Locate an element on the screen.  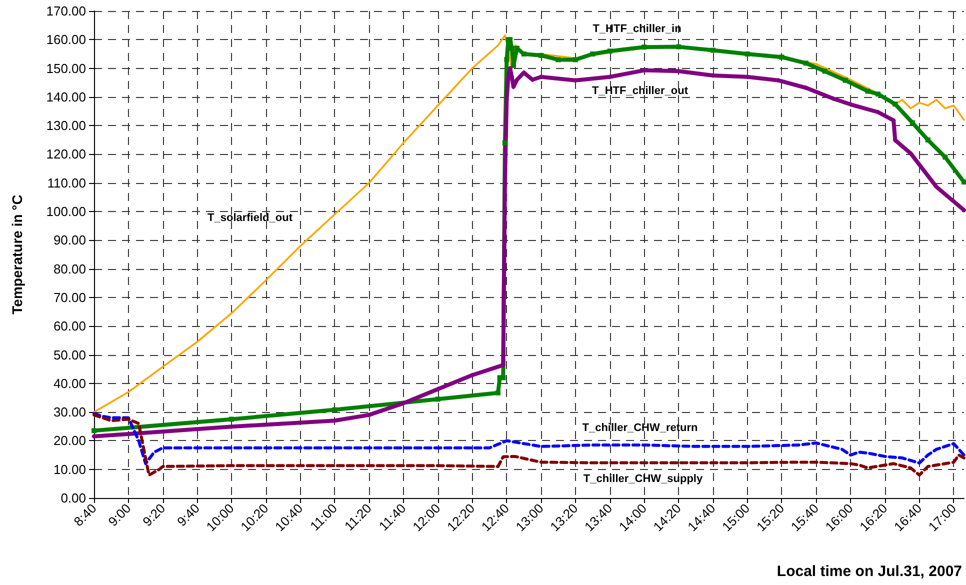
y-tick-label: 110.00 is located at coordinates (66, 182).